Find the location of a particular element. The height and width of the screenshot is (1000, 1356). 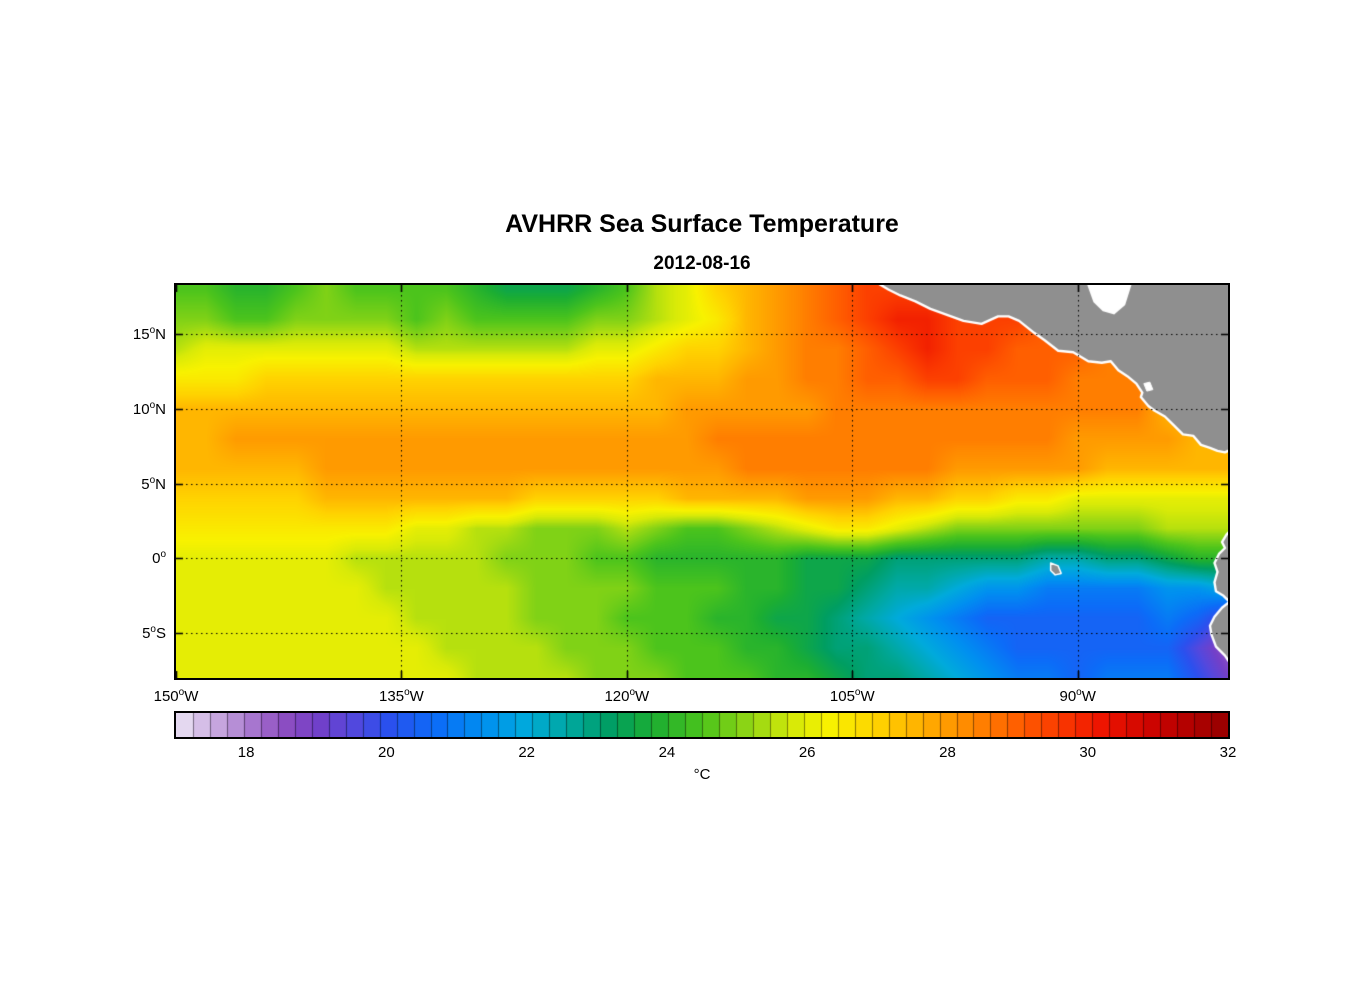

x-tick-label: 105oW is located at coordinates (852, 696).